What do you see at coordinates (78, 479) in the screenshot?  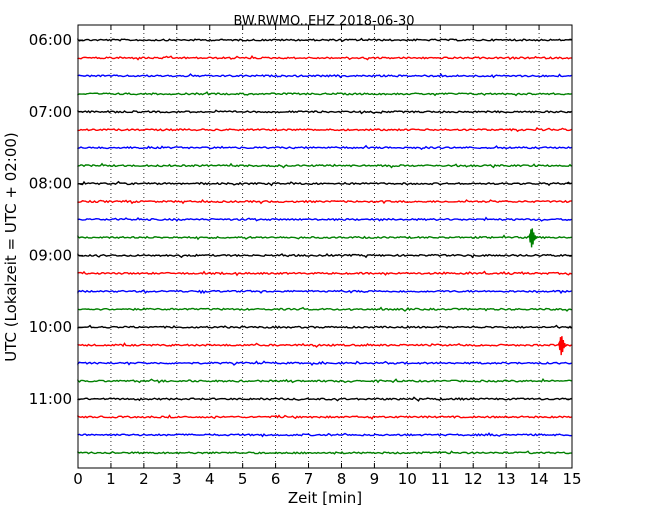 I see `x-tick-label: 0` at bounding box center [78, 479].